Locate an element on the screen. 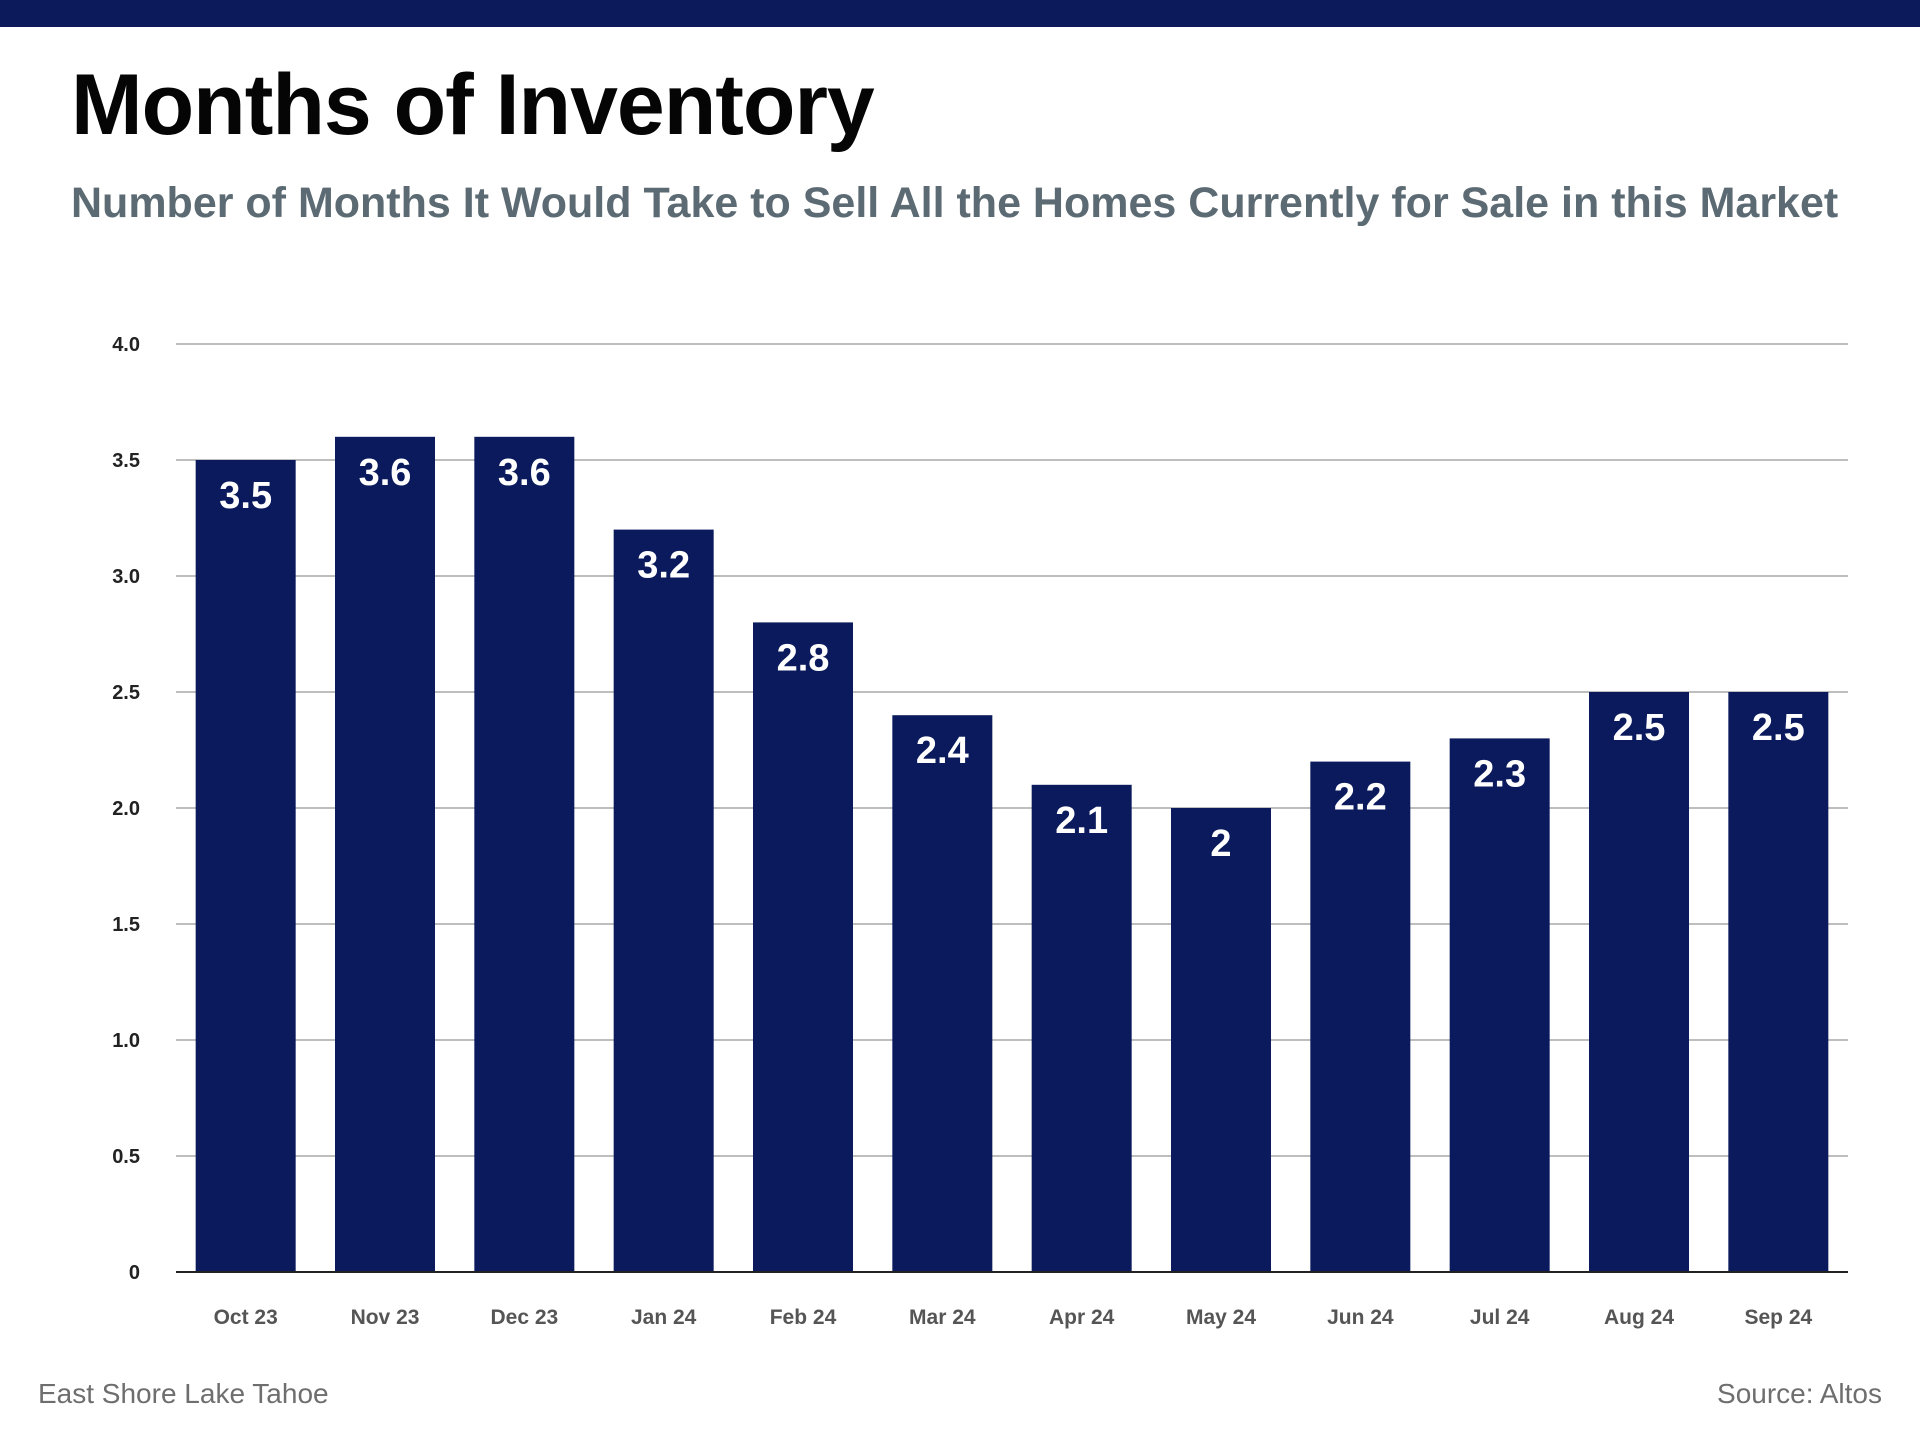 The image size is (1920, 1440). y-axis-ticks: 0 0.5 1.0 1.5 2.0 2.5 3.0 3.5 4.0 is located at coordinates (126, 809).